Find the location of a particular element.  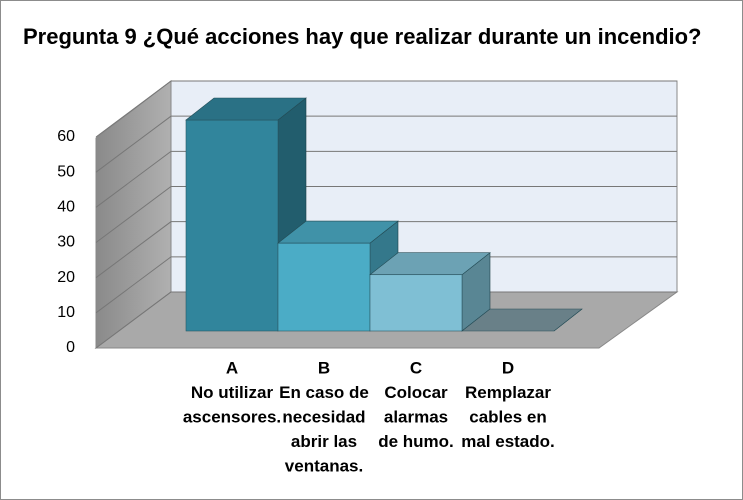

x-tick-label: C is located at coordinates (416, 367).